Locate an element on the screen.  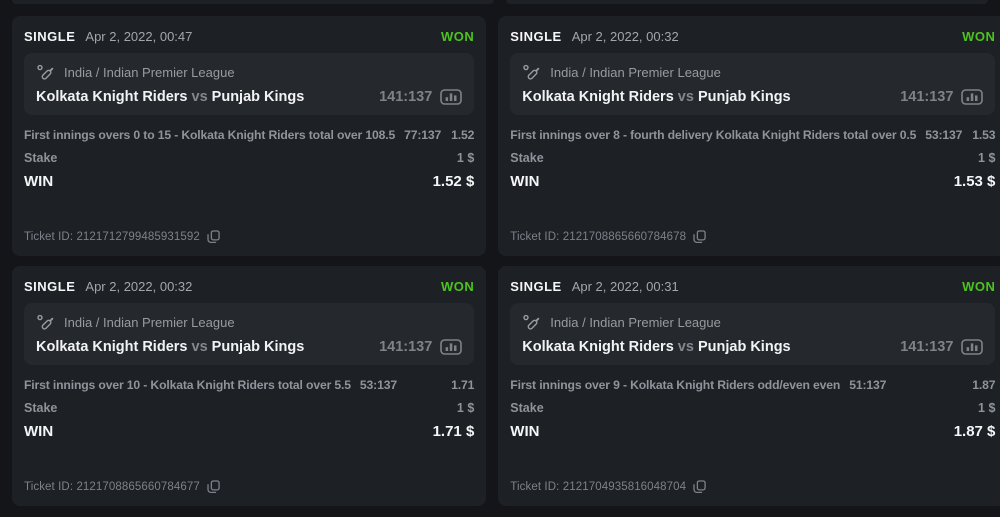
win-value: 1.87 $ is located at coordinates (974, 431).